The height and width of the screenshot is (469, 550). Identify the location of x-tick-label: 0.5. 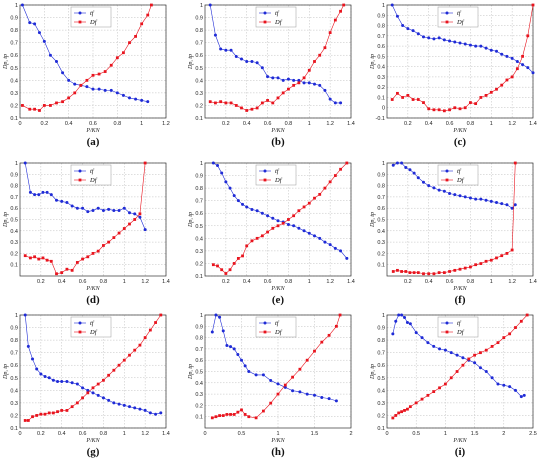
(242, 434).